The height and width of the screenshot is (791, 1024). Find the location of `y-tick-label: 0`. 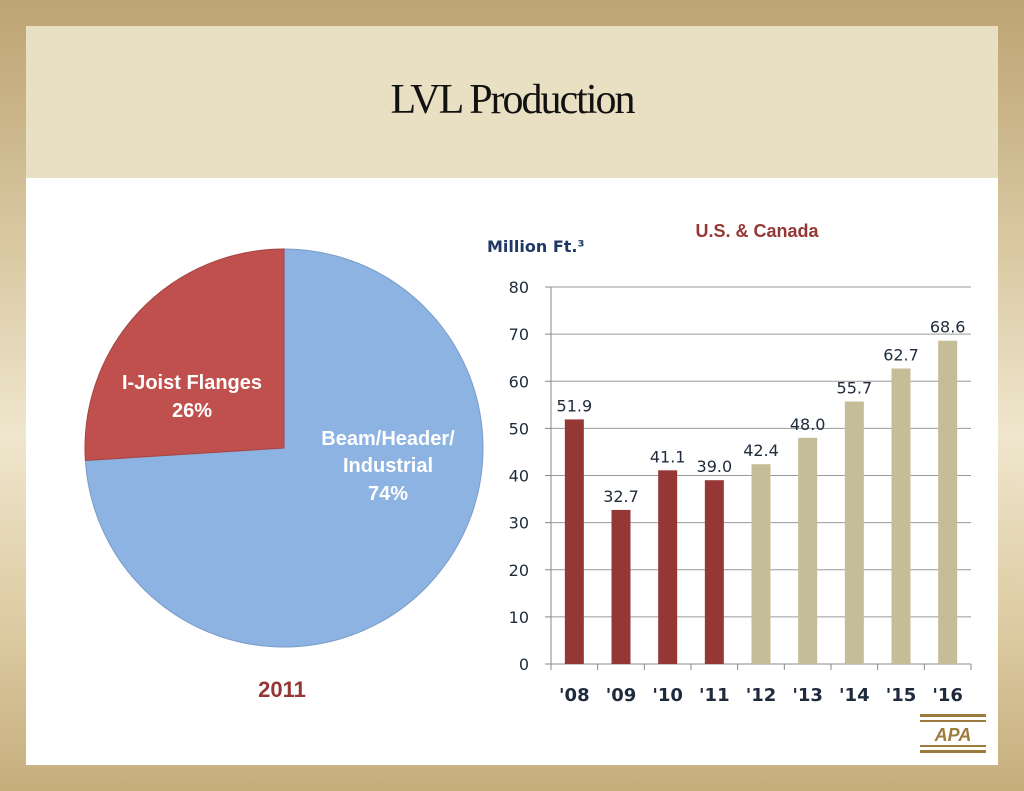

y-tick-label: 0 is located at coordinates (524, 664).